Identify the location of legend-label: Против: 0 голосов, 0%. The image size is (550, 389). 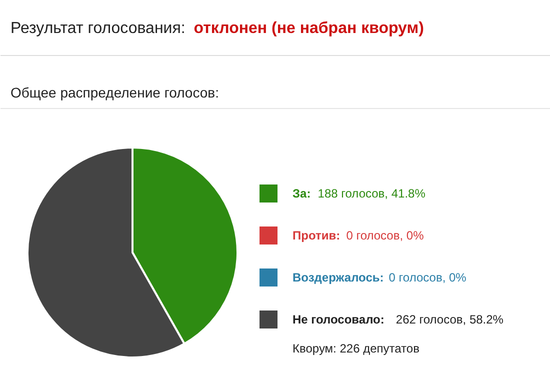
(358, 235).